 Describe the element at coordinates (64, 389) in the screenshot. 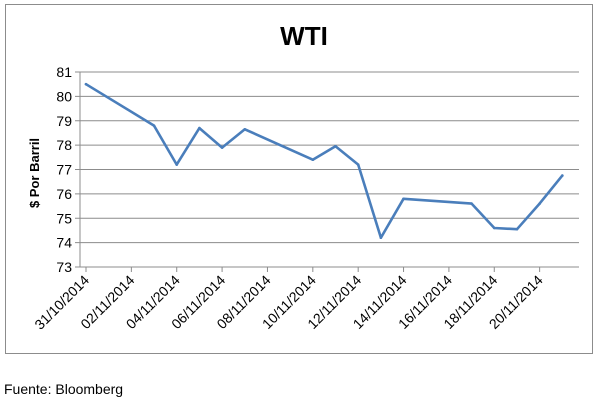

I see `source-note: Fuente: Bloomberg` at that location.